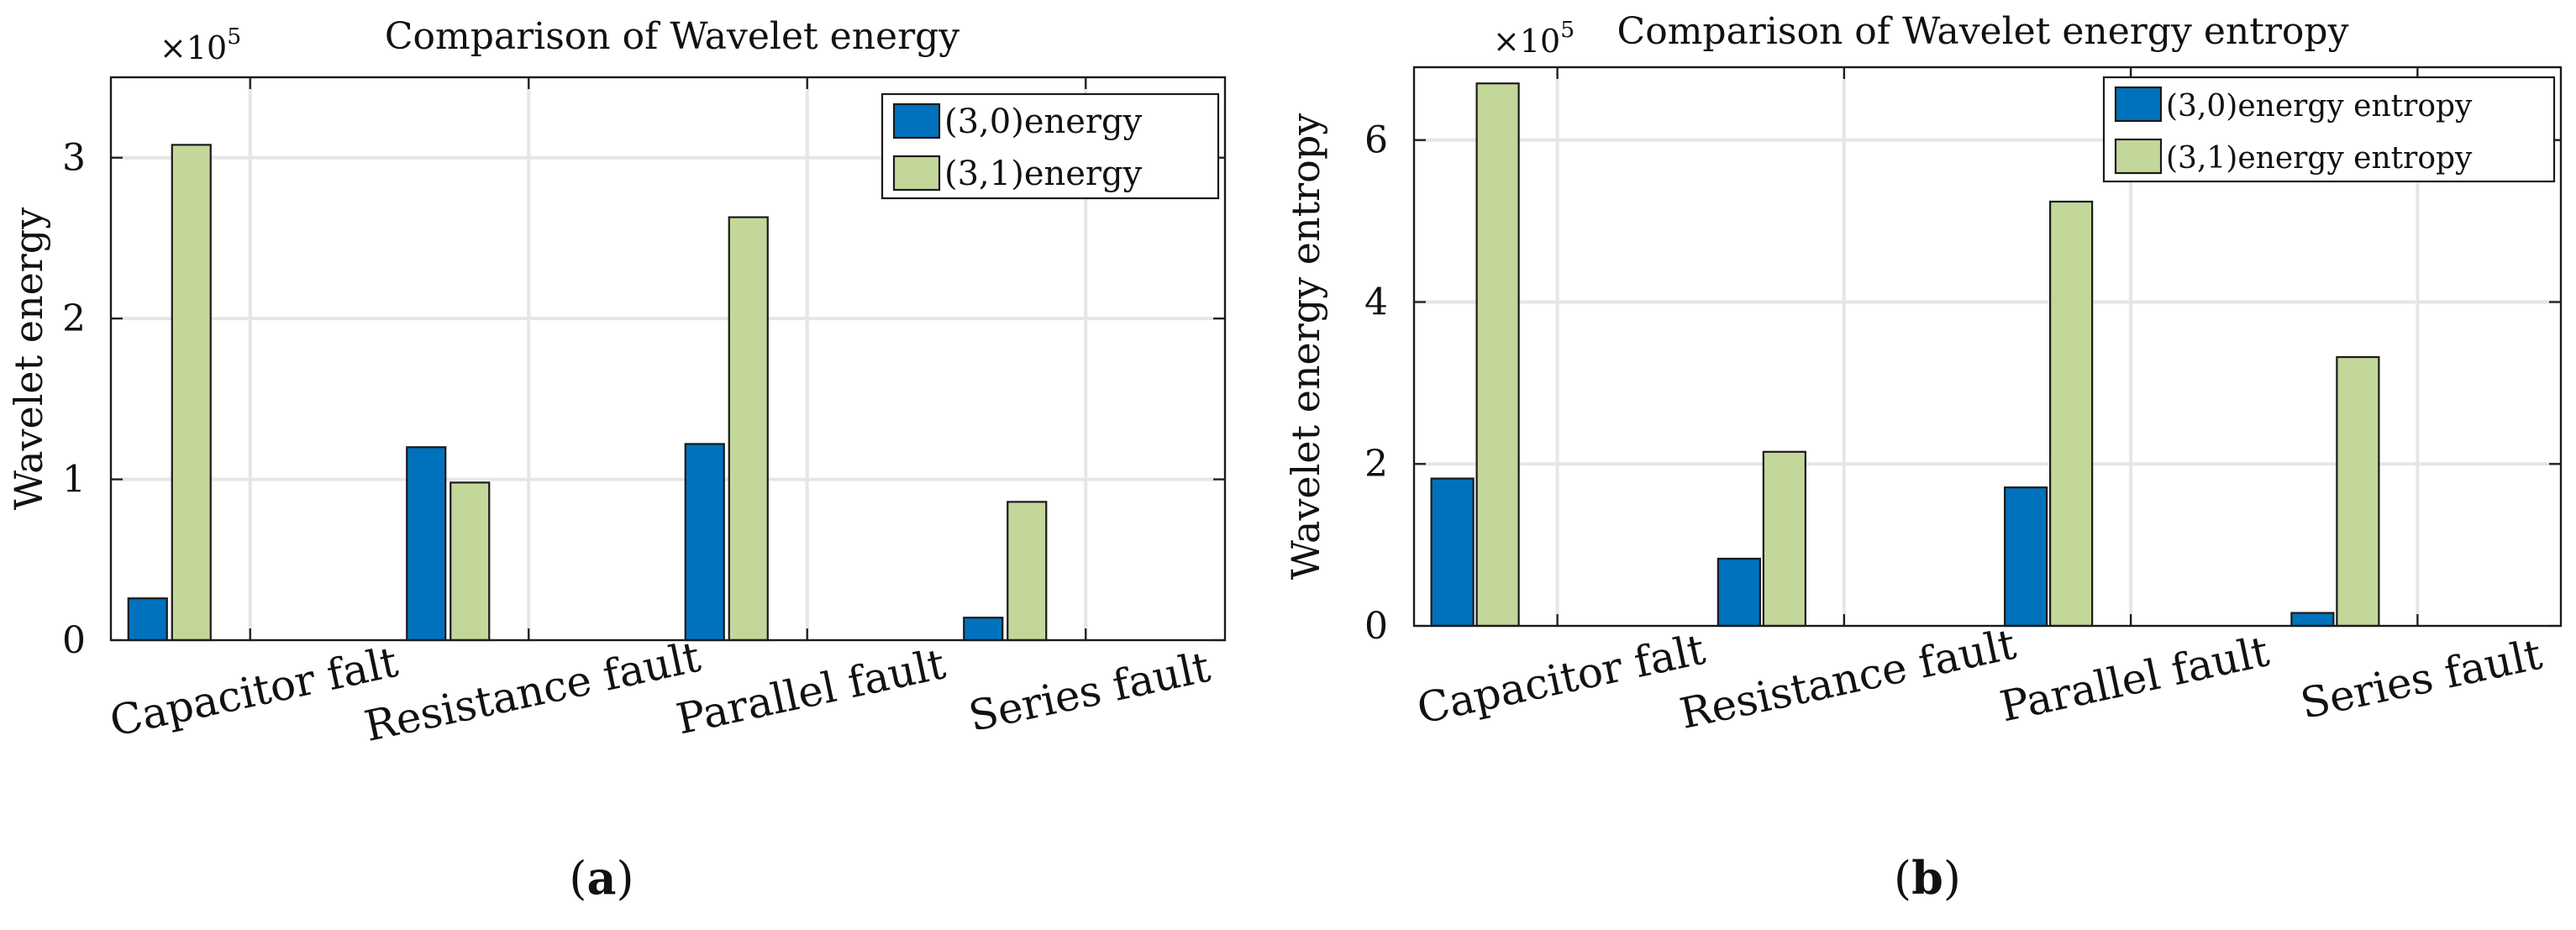  I want to click on y-axis-label: Wavelet energy, so click(28, 359).